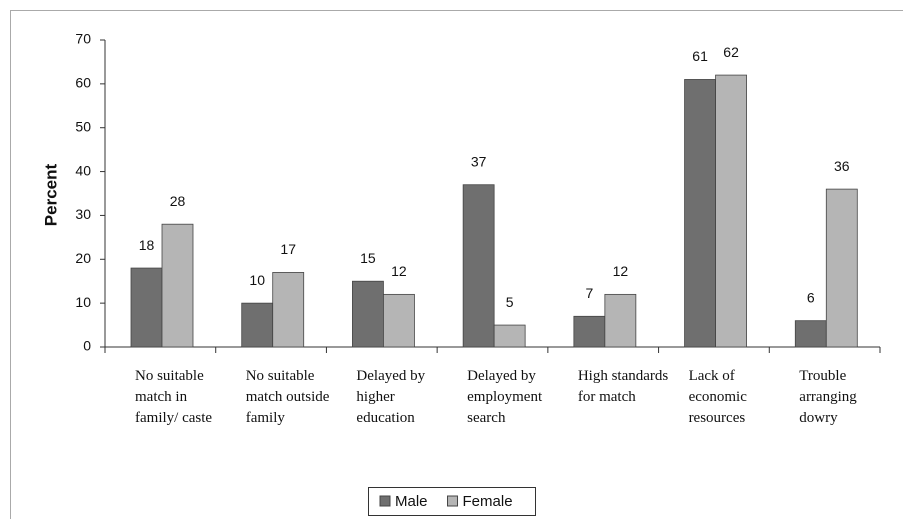  What do you see at coordinates (178, 201) in the screenshot?
I see `value-label: 28` at bounding box center [178, 201].